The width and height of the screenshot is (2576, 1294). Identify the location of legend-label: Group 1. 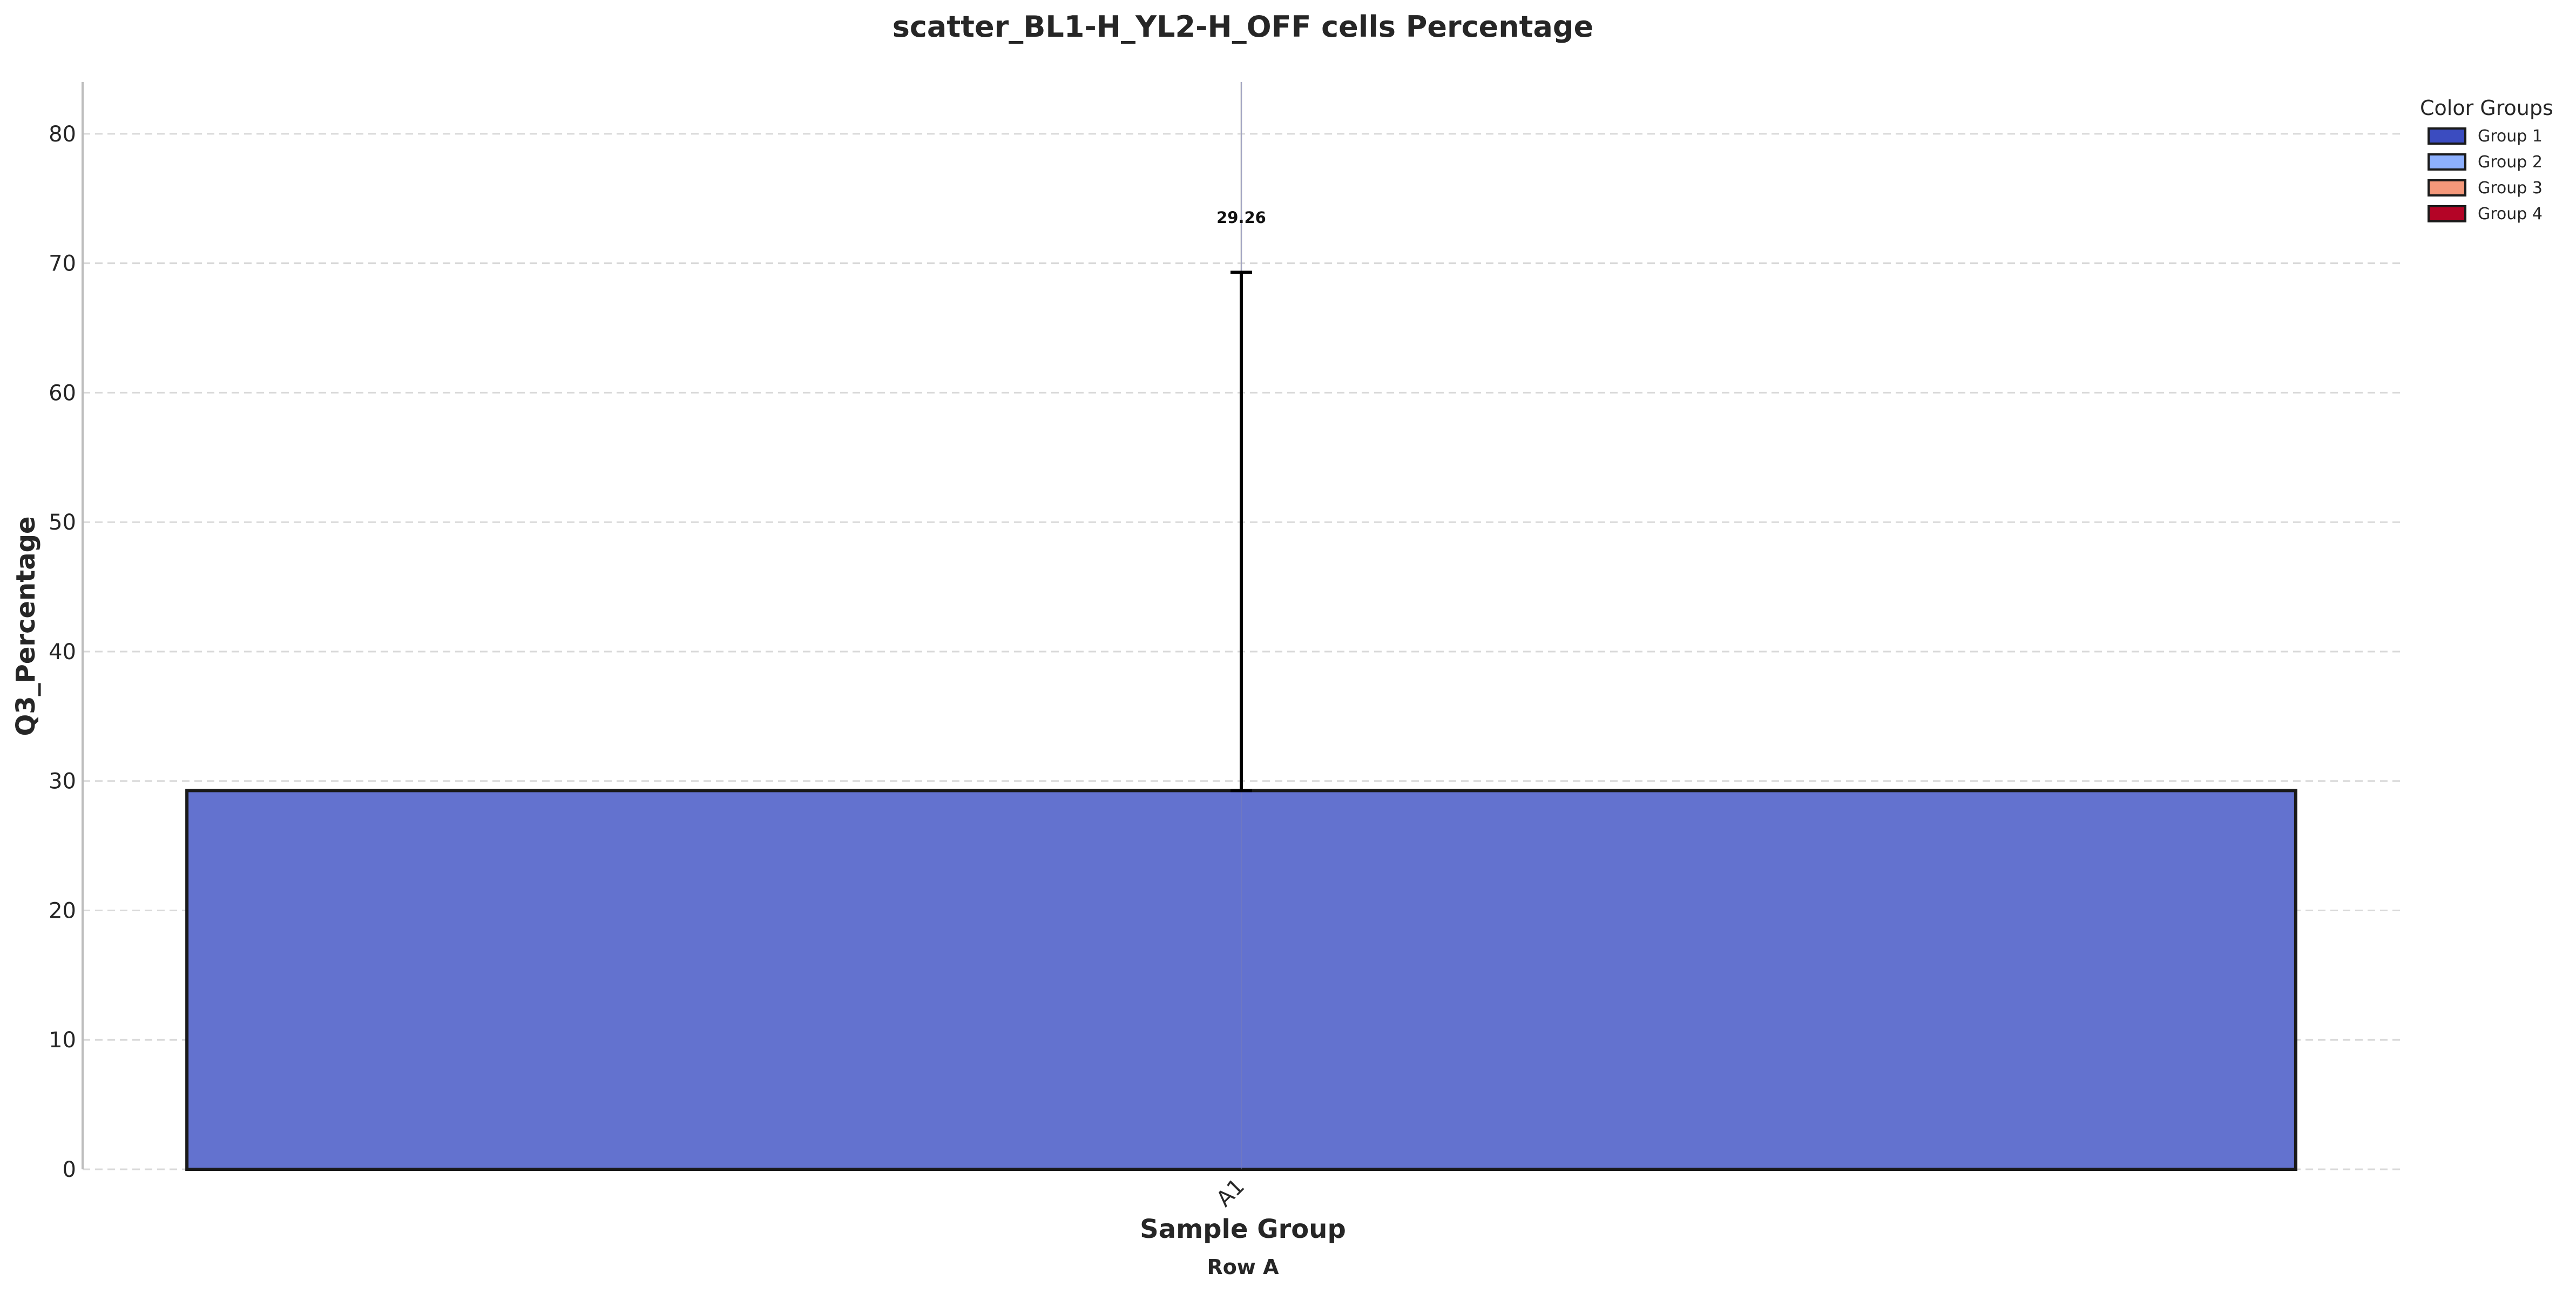
(2510, 136).